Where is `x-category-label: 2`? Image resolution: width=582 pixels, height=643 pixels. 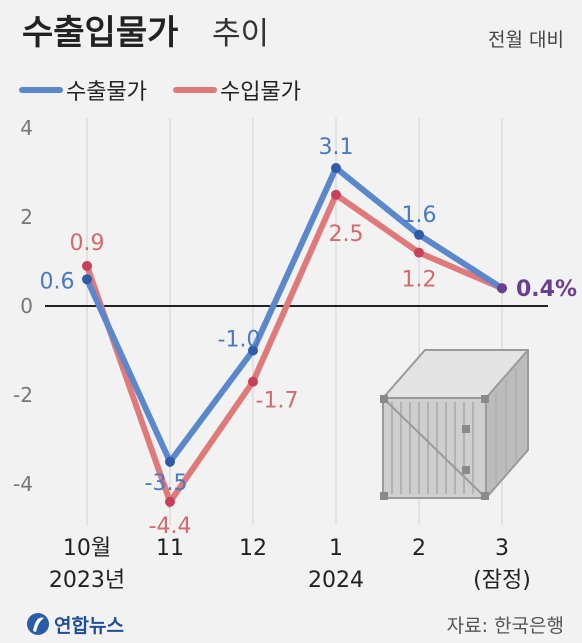
x-category-label: 2 is located at coordinates (419, 548).